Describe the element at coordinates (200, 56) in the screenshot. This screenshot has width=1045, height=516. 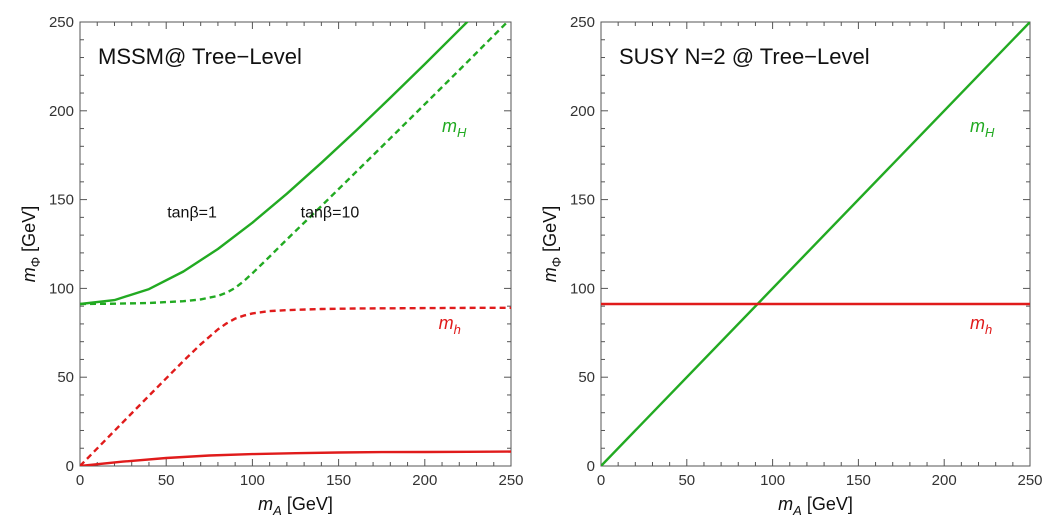
I see `plot-title: MSSM@ Tree−Level` at that location.